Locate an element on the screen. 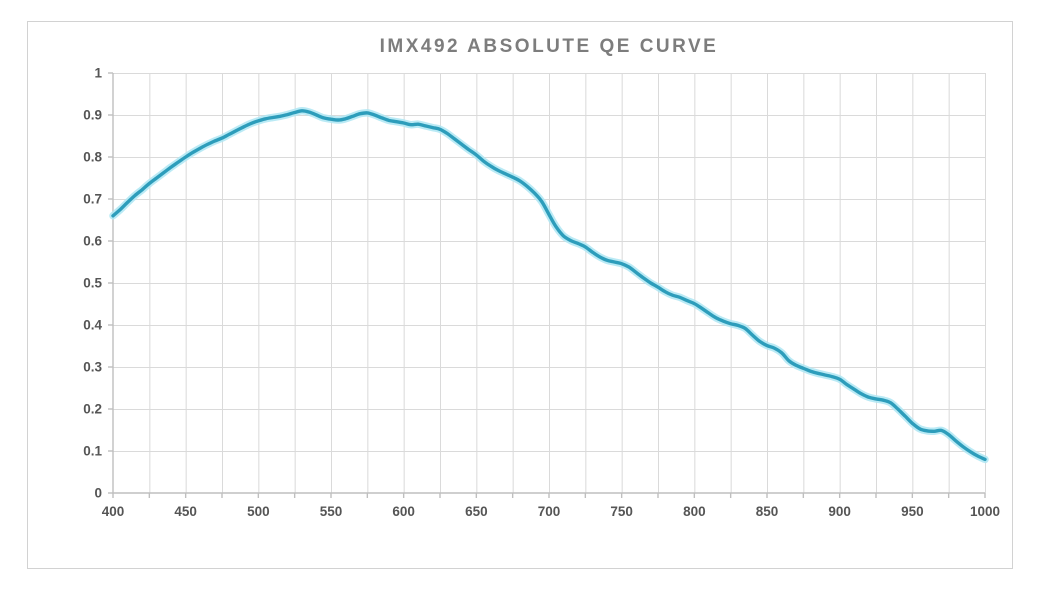 This screenshot has height=598, width=1040. x-tick-label: 750 is located at coordinates (621, 511).